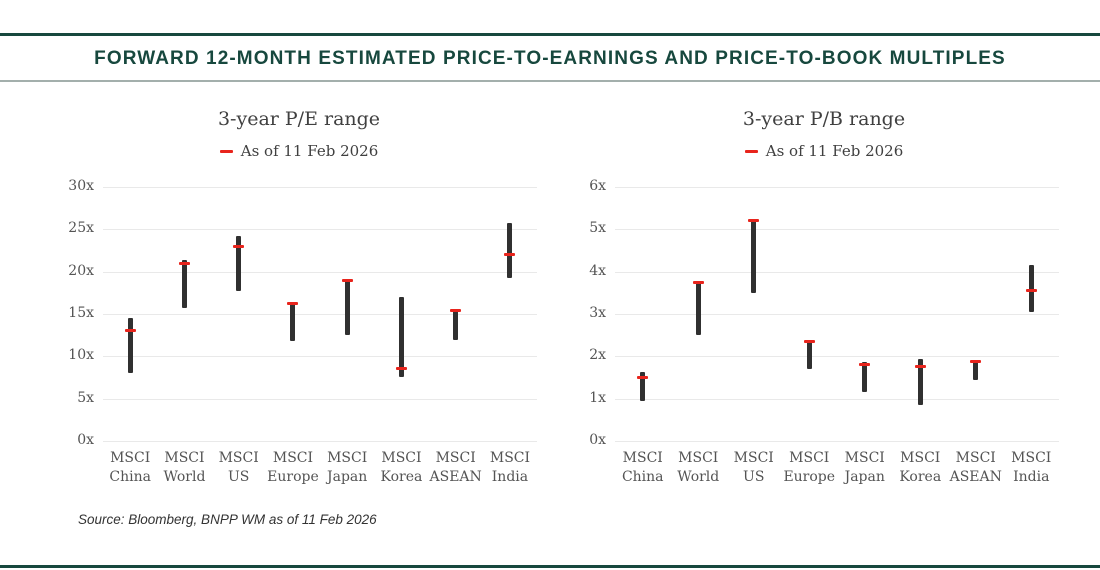 The width and height of the screenshot is (1100, 570). What do you see at coordinates (550, 566) in the screenshot?
I see `bottom-accent-rule` at bounding box center [550, 566].